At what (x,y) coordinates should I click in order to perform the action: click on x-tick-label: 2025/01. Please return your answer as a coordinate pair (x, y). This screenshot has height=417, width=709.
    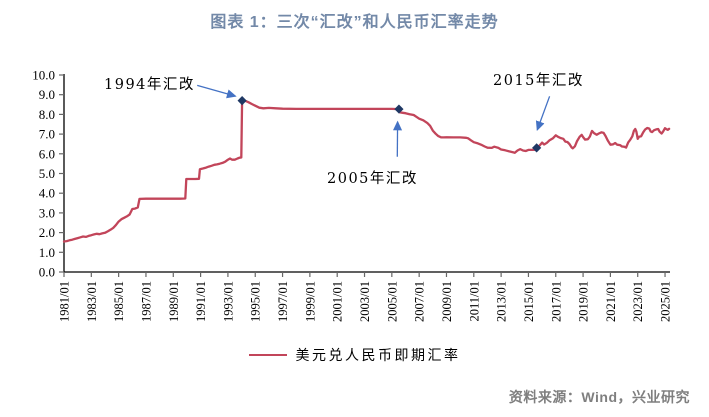
    Looking at the image, I should click on (666, 301).